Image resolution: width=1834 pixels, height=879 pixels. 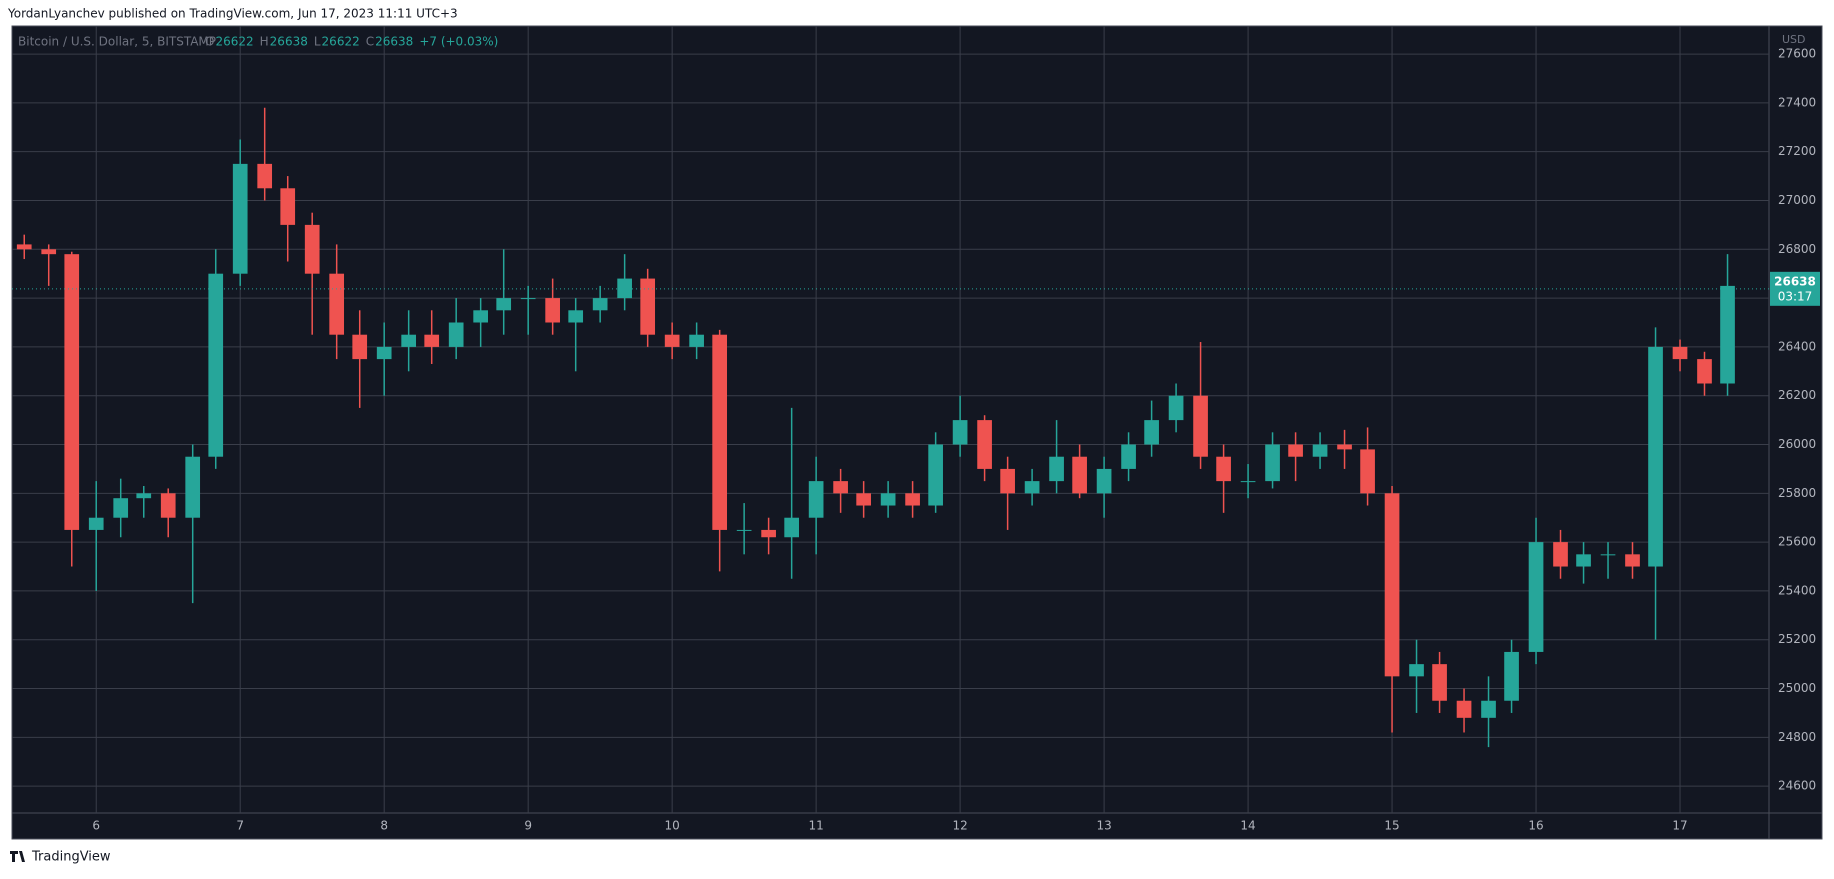 What do you see at coordinates (1103, 826) in the screenshot?
I see `x-tick-label: 13` at bounding box center [1103, 826].